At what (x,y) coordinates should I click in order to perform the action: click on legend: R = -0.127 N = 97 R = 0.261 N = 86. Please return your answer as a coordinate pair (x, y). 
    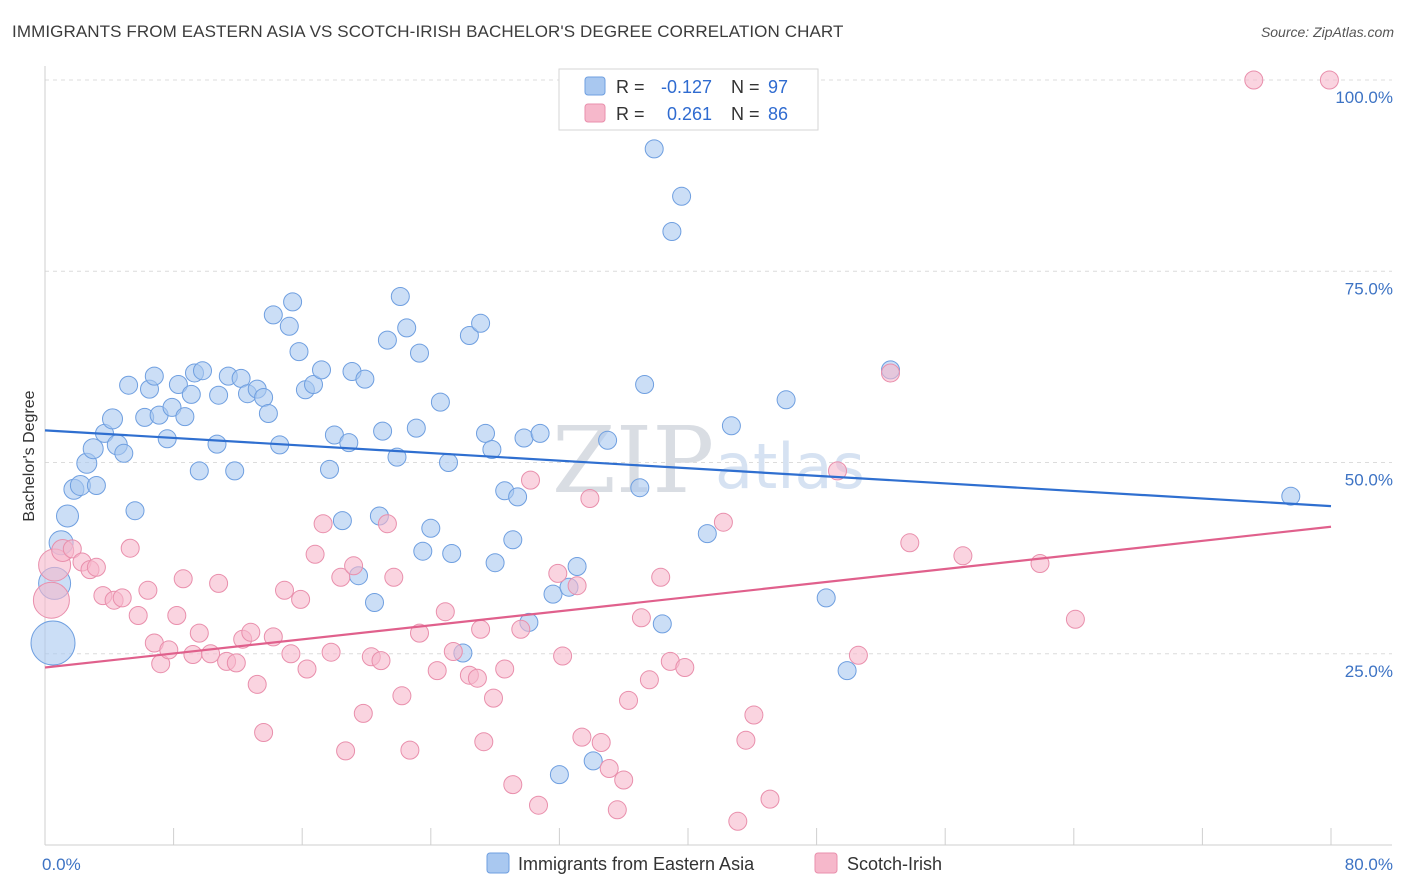
    Looking at the image, I should click on (688, 99).